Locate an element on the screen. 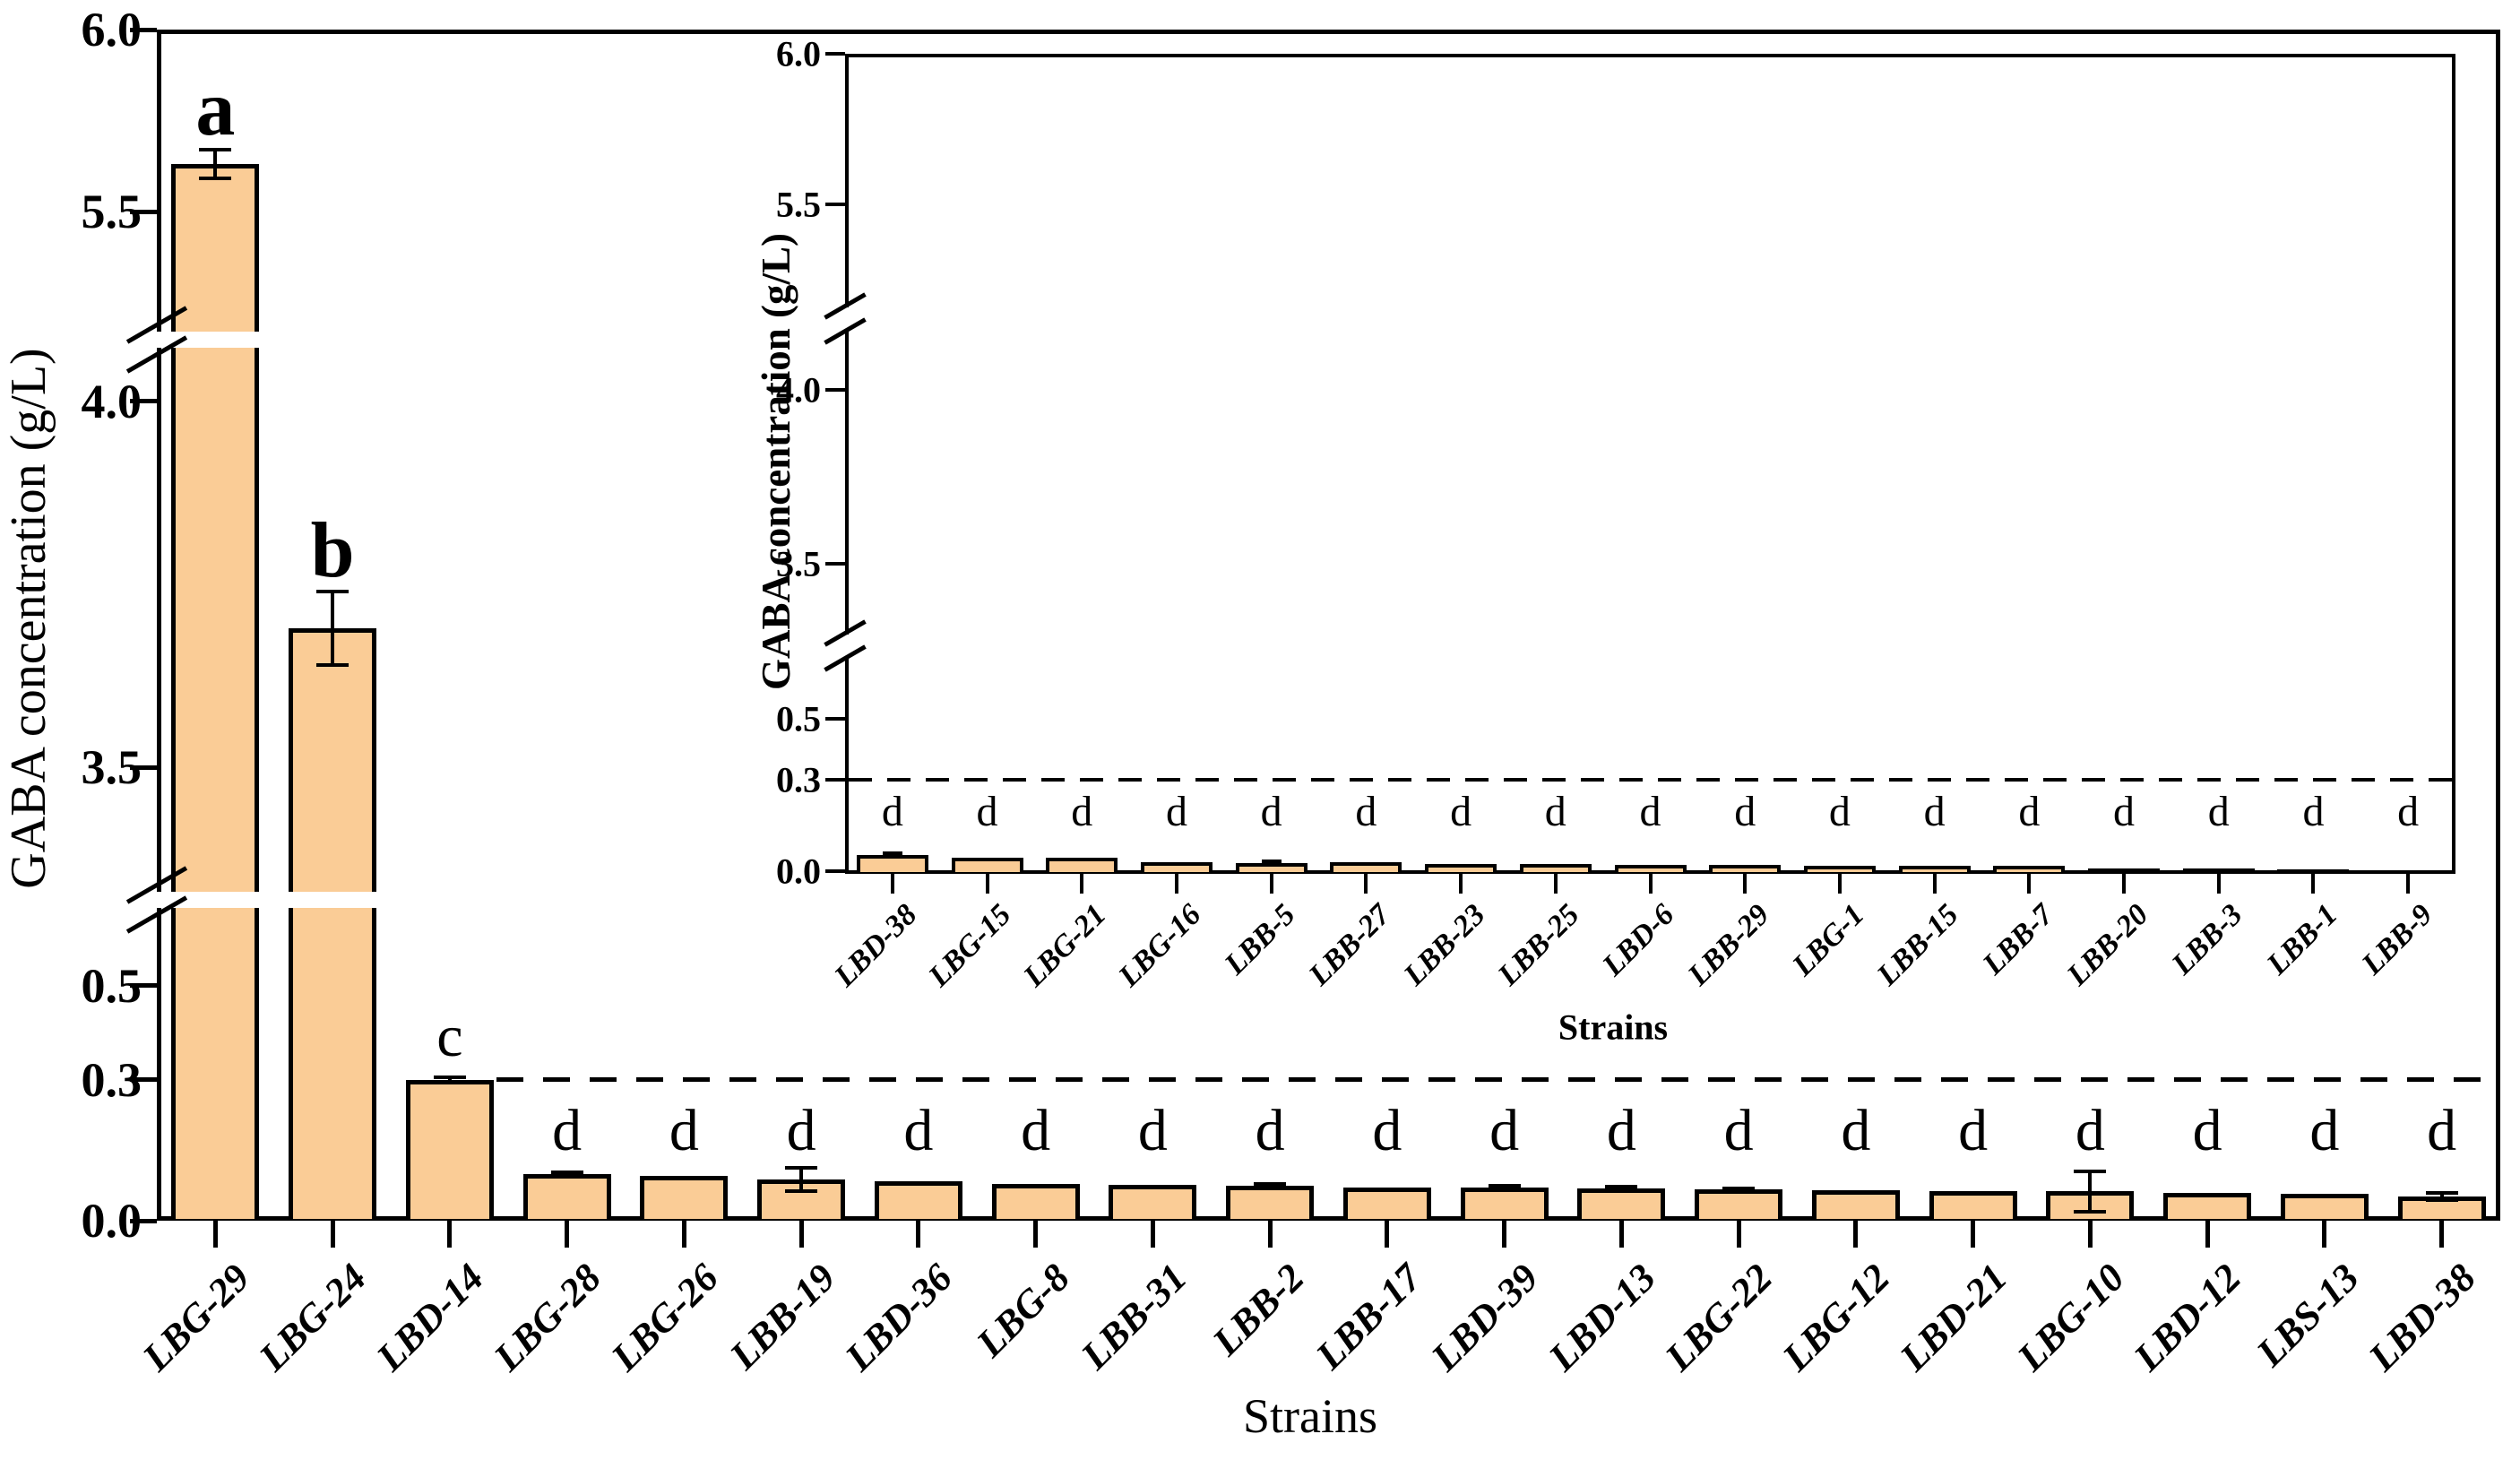 The width and height of the screenshot is (2520, 1460). inset-y-tick-label: 3.5 is located at coordinates (798, 563).